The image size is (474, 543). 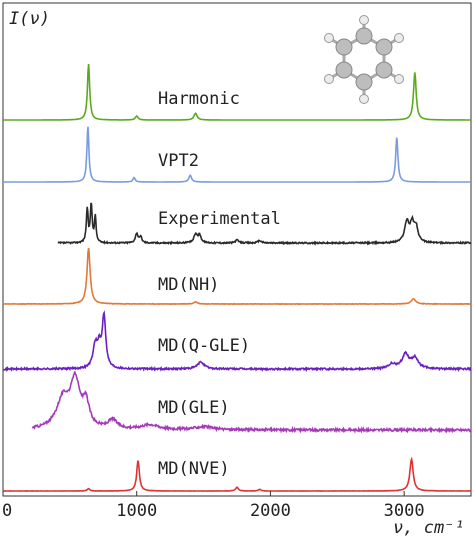 I want to click on x-tick-label: 0, so click(x=7, y=511).